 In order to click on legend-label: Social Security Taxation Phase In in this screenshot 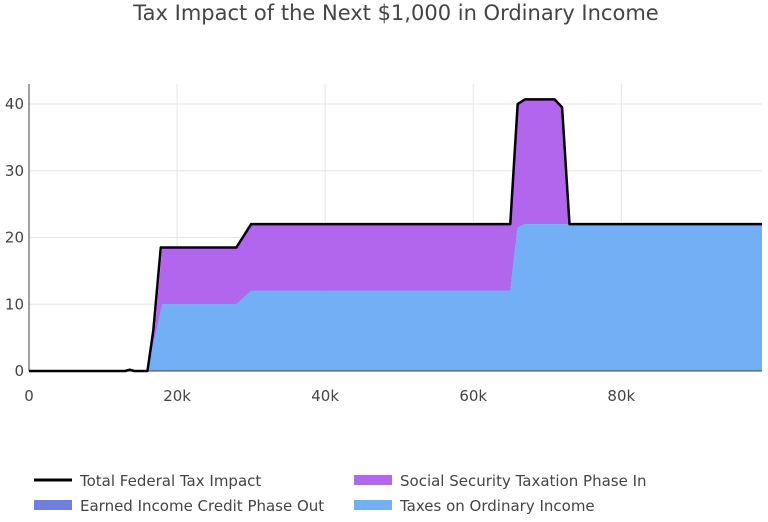, I will do `click(523, 481)`.